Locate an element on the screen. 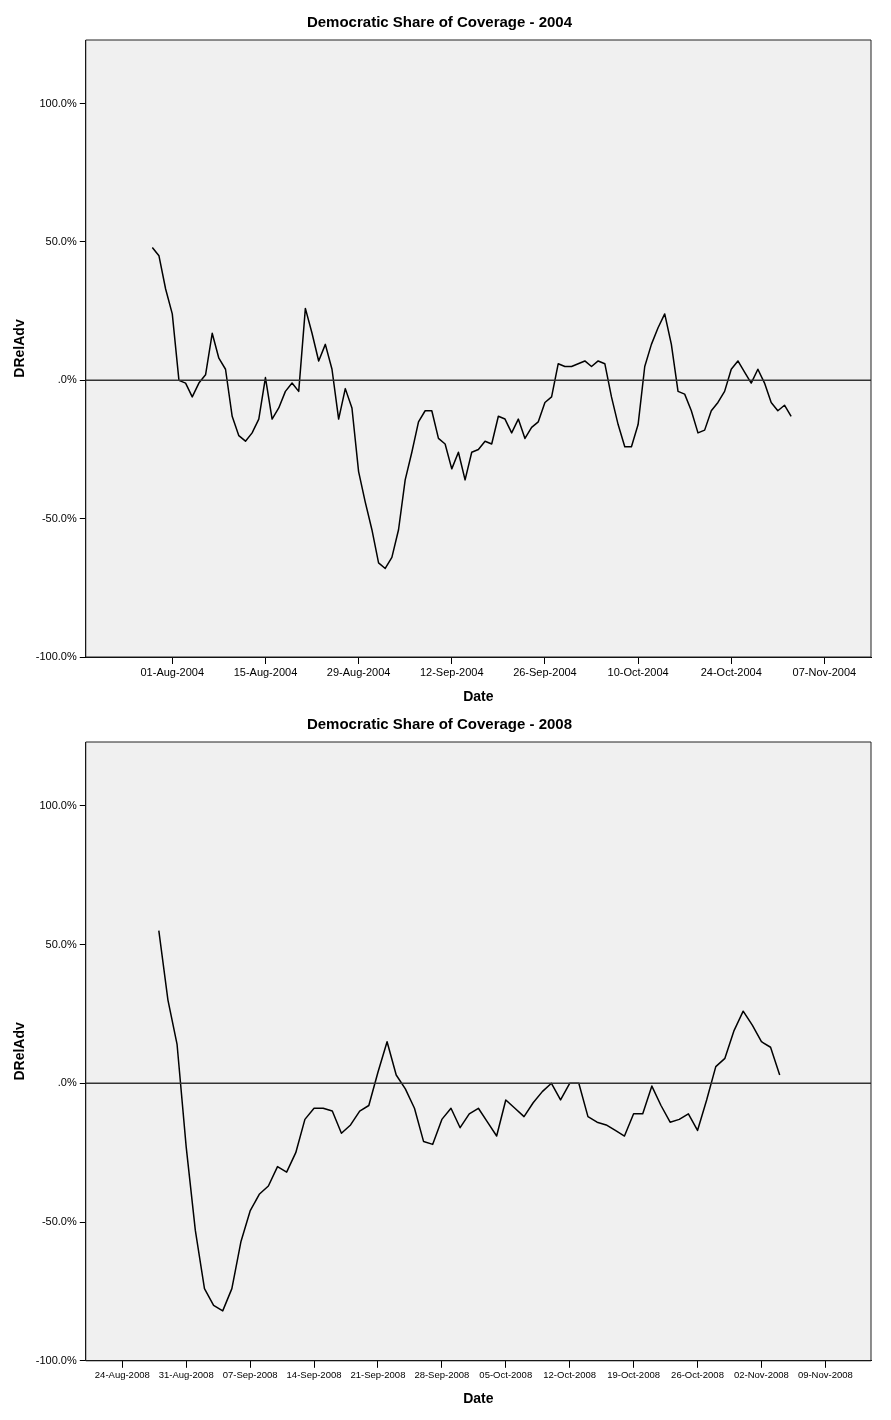 The height and width of the screenshot is (1420, 891). x-tick-label: 29-Aug-2004 is located at coordinates (358, 671).